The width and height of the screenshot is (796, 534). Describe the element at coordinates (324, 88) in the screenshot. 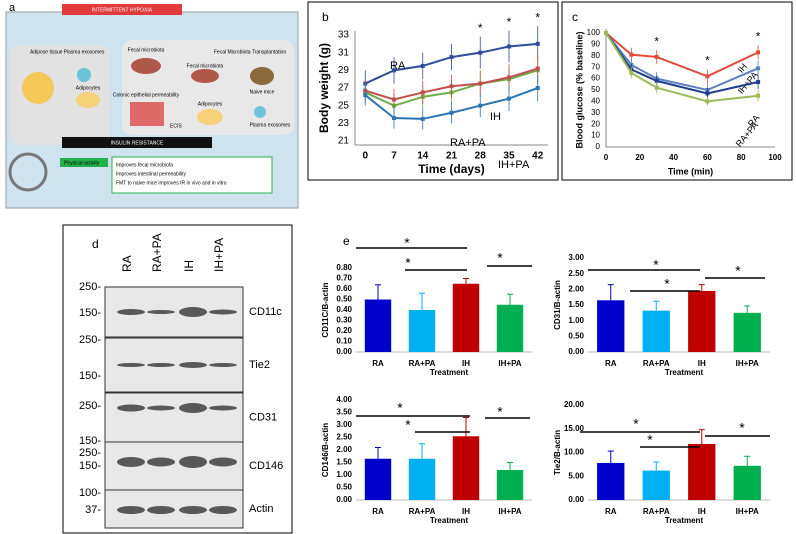

I see `y-axis-title: Body weight (g)` at that location.